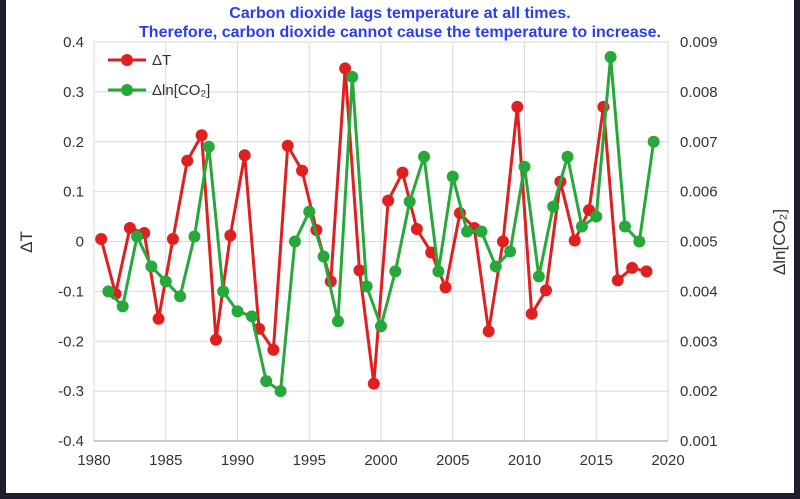  Describe the element at coordinates (73, 192) in the screenshot. I see `y-tick-label-left: 0.1` at that location.